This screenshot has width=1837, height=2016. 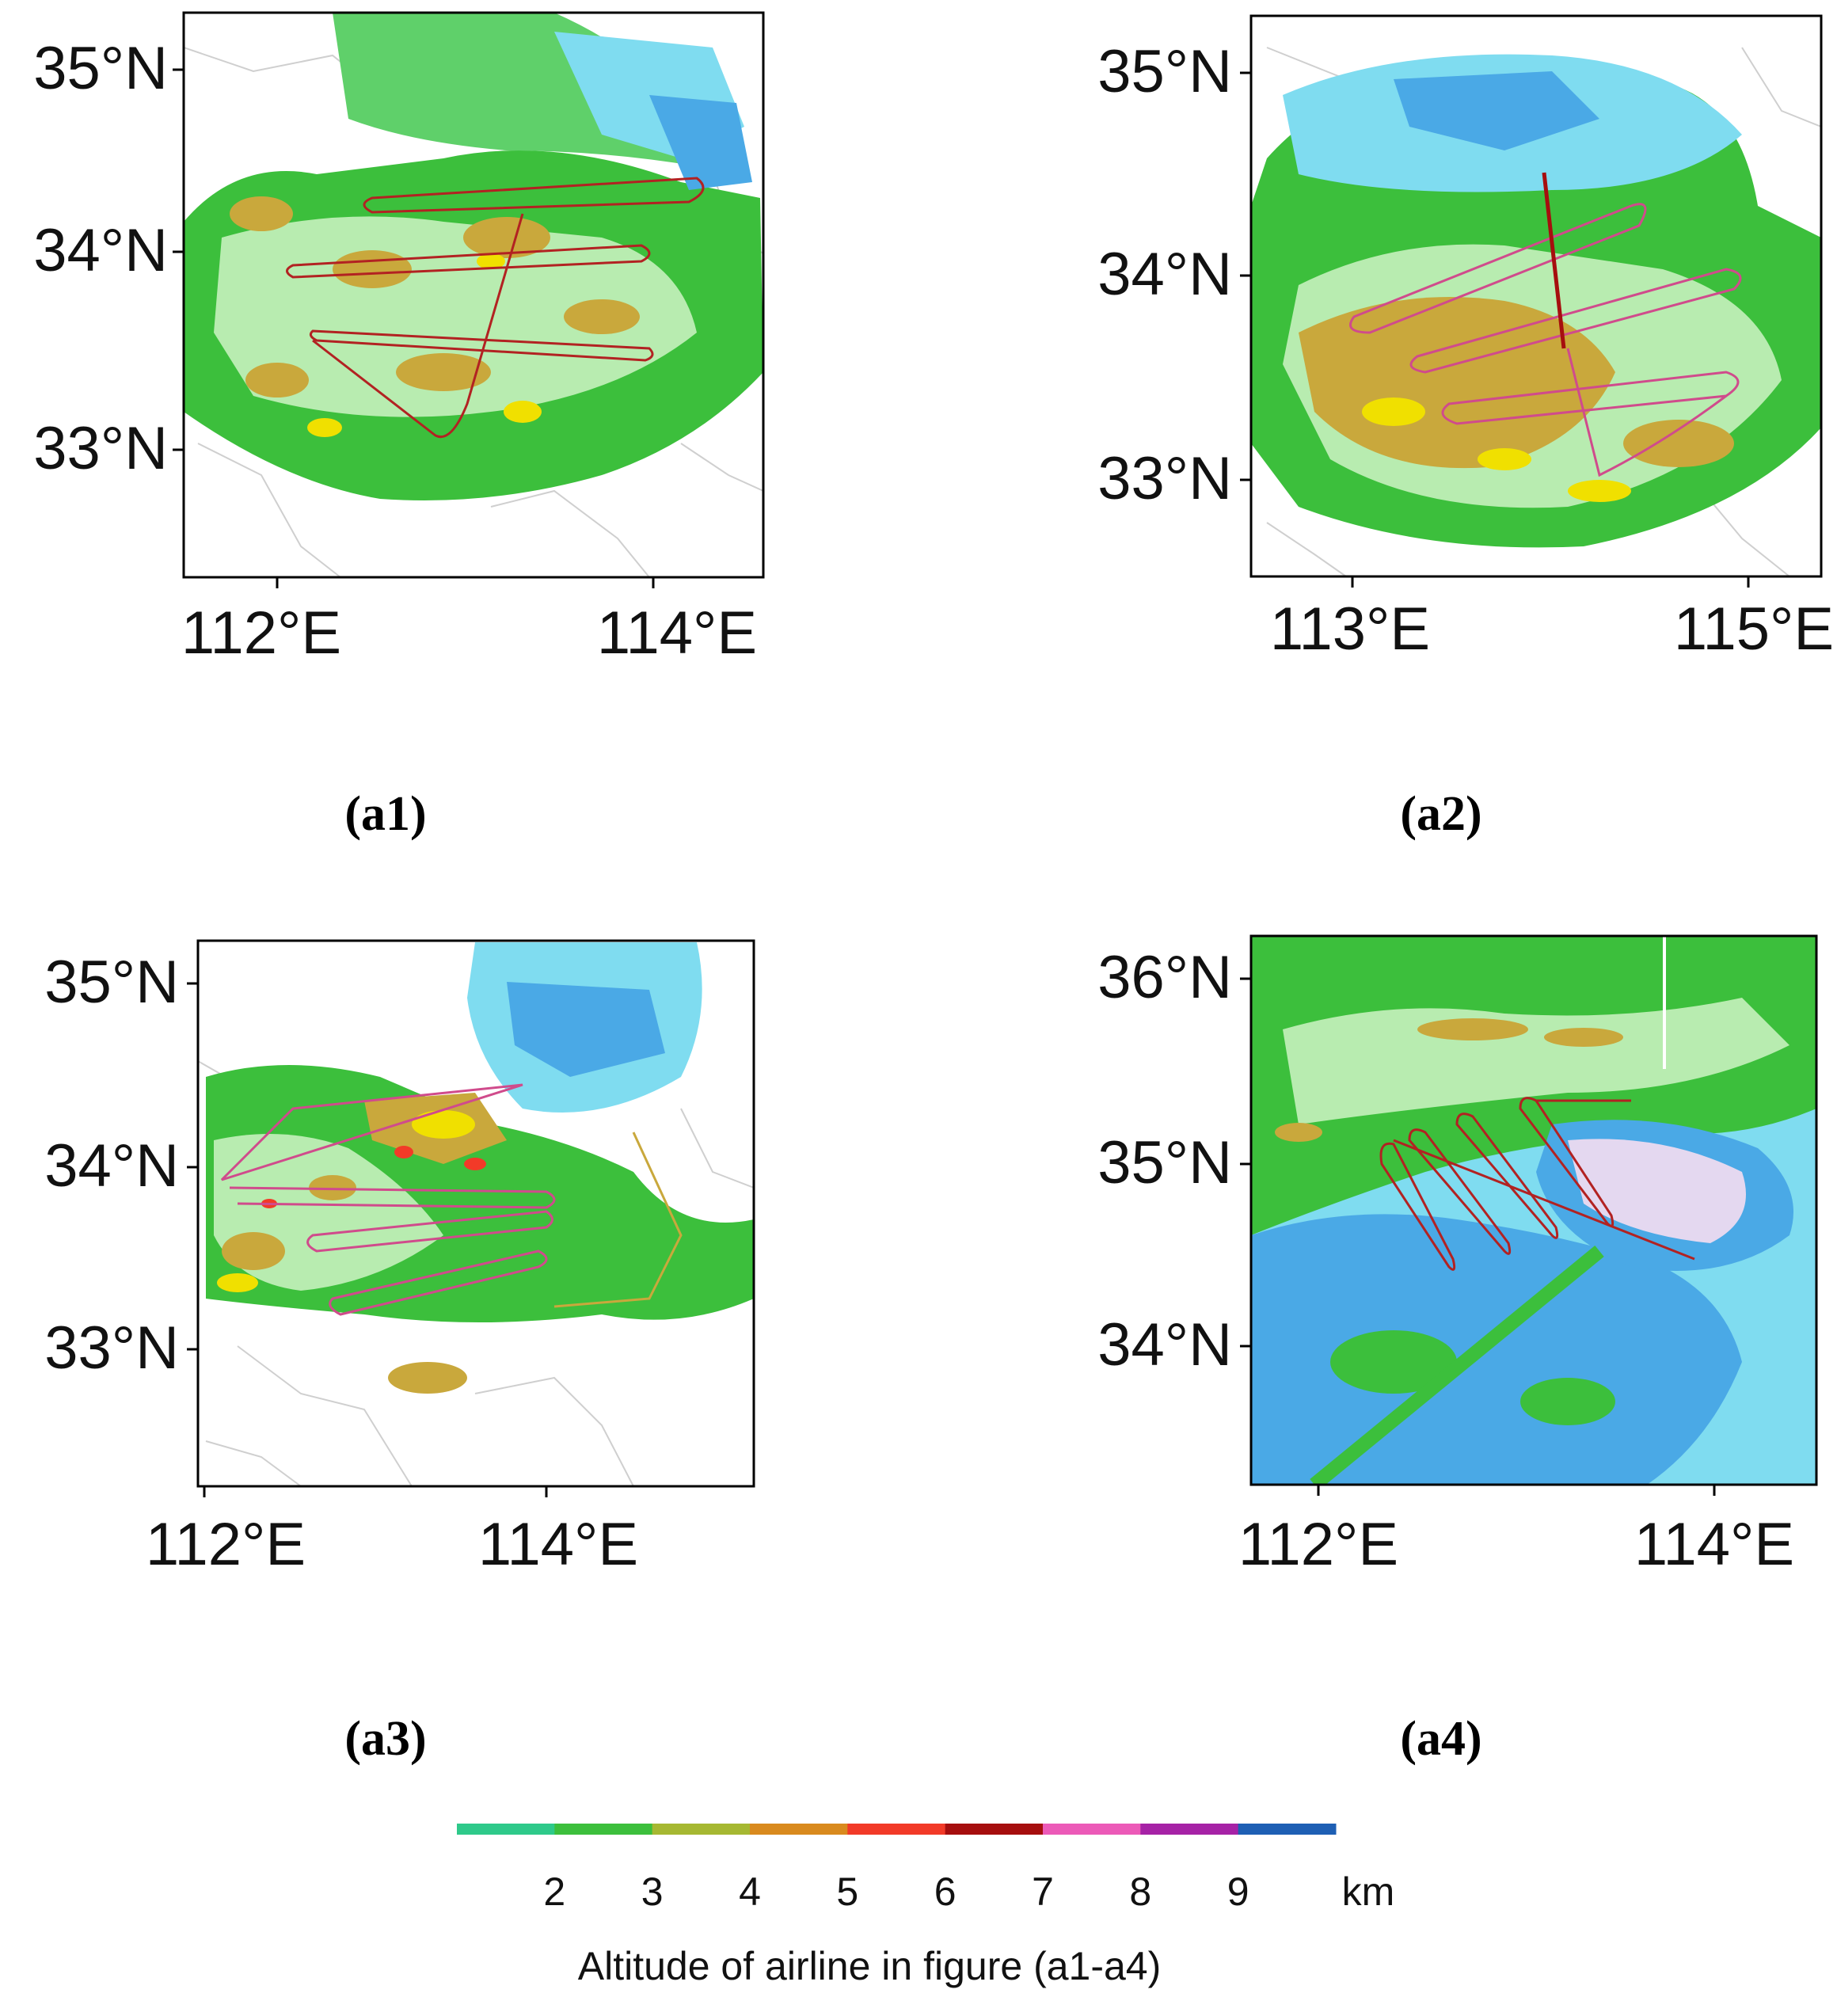 I want to click on panel-a2-map, so click(x=1536, y=296).